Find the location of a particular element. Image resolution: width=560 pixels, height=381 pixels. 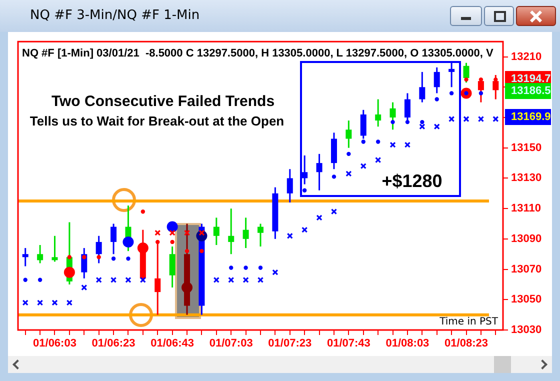

text: 13169.9 is located at coordinates (531, 117).